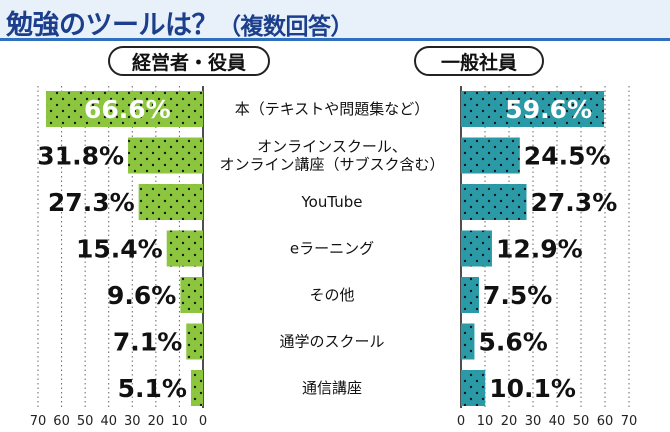 This screenshot has width=670, height=432. I want to click on tick-label-right: 50, so click(581, 421).